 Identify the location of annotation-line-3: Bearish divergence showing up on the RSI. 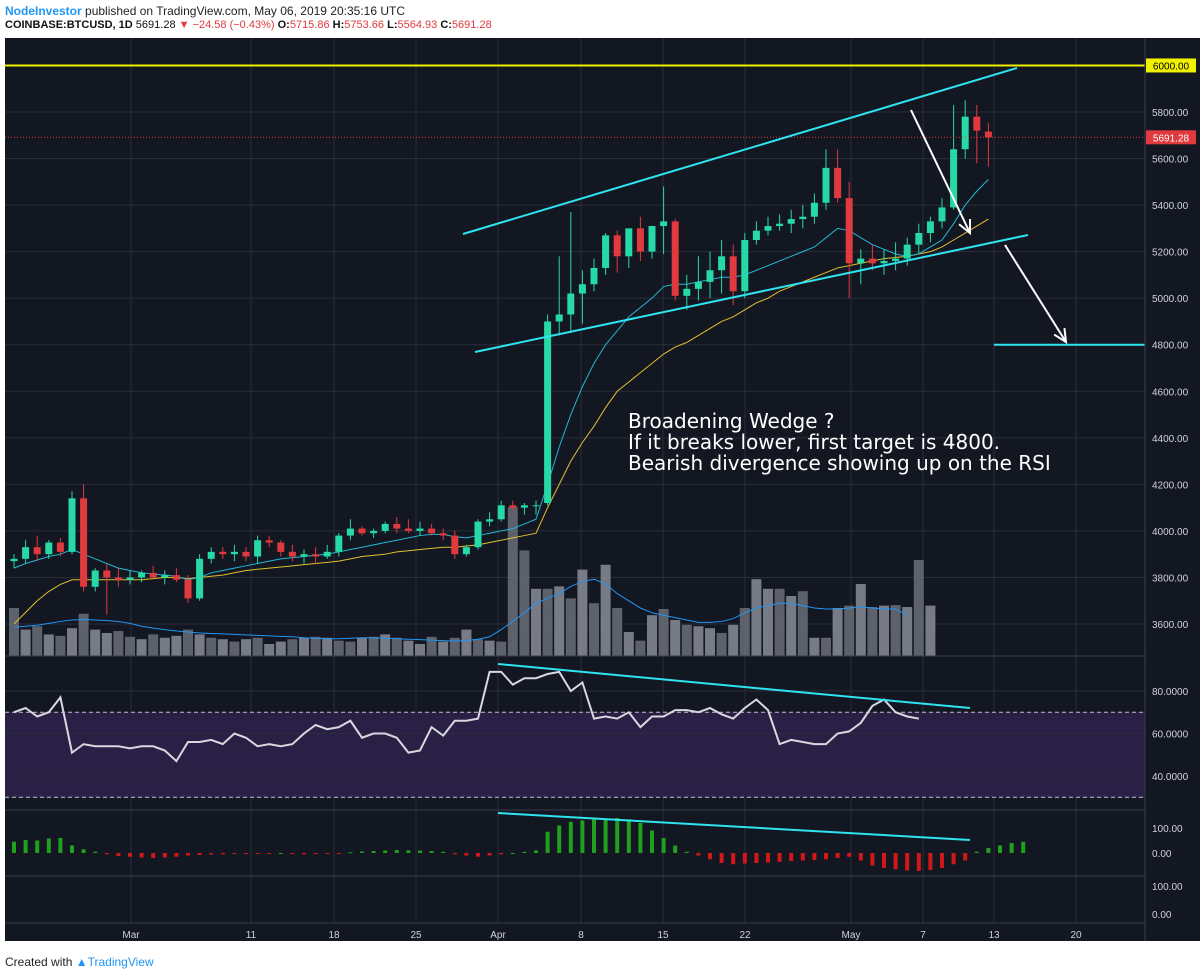
(839, 463).